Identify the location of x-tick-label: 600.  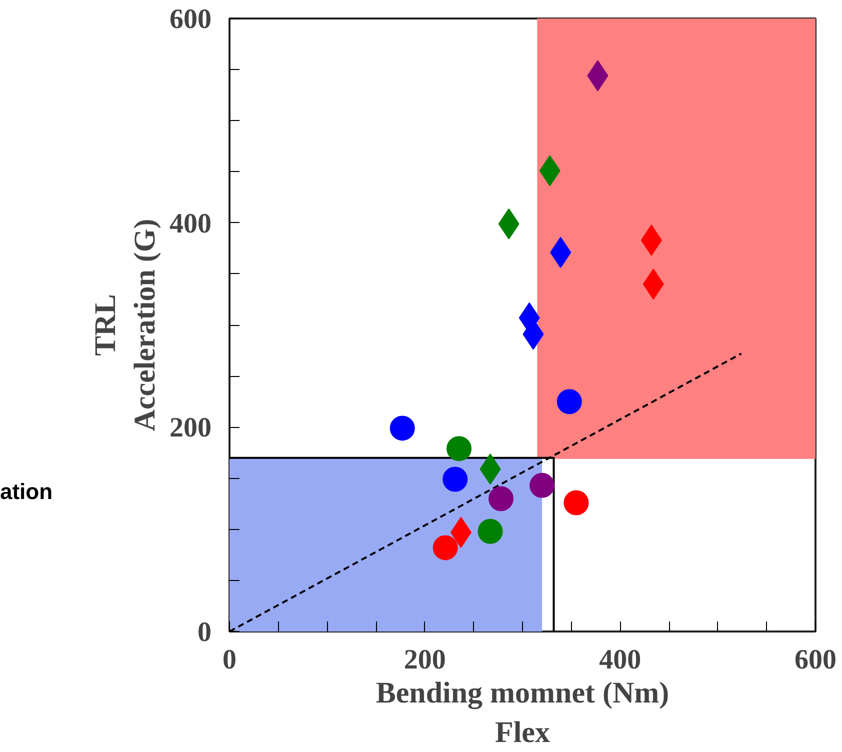
(815, 660).